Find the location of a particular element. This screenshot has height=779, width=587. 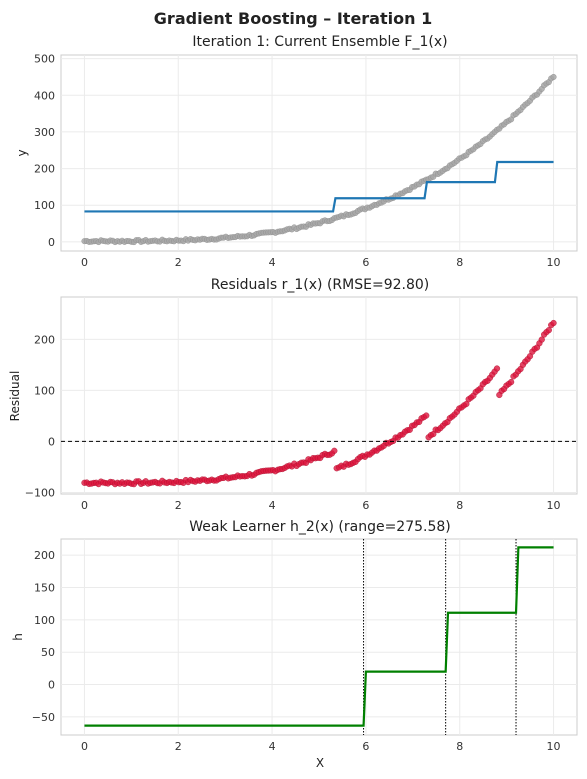

y-tick-label: −100 is located at coordinates (40, 492).